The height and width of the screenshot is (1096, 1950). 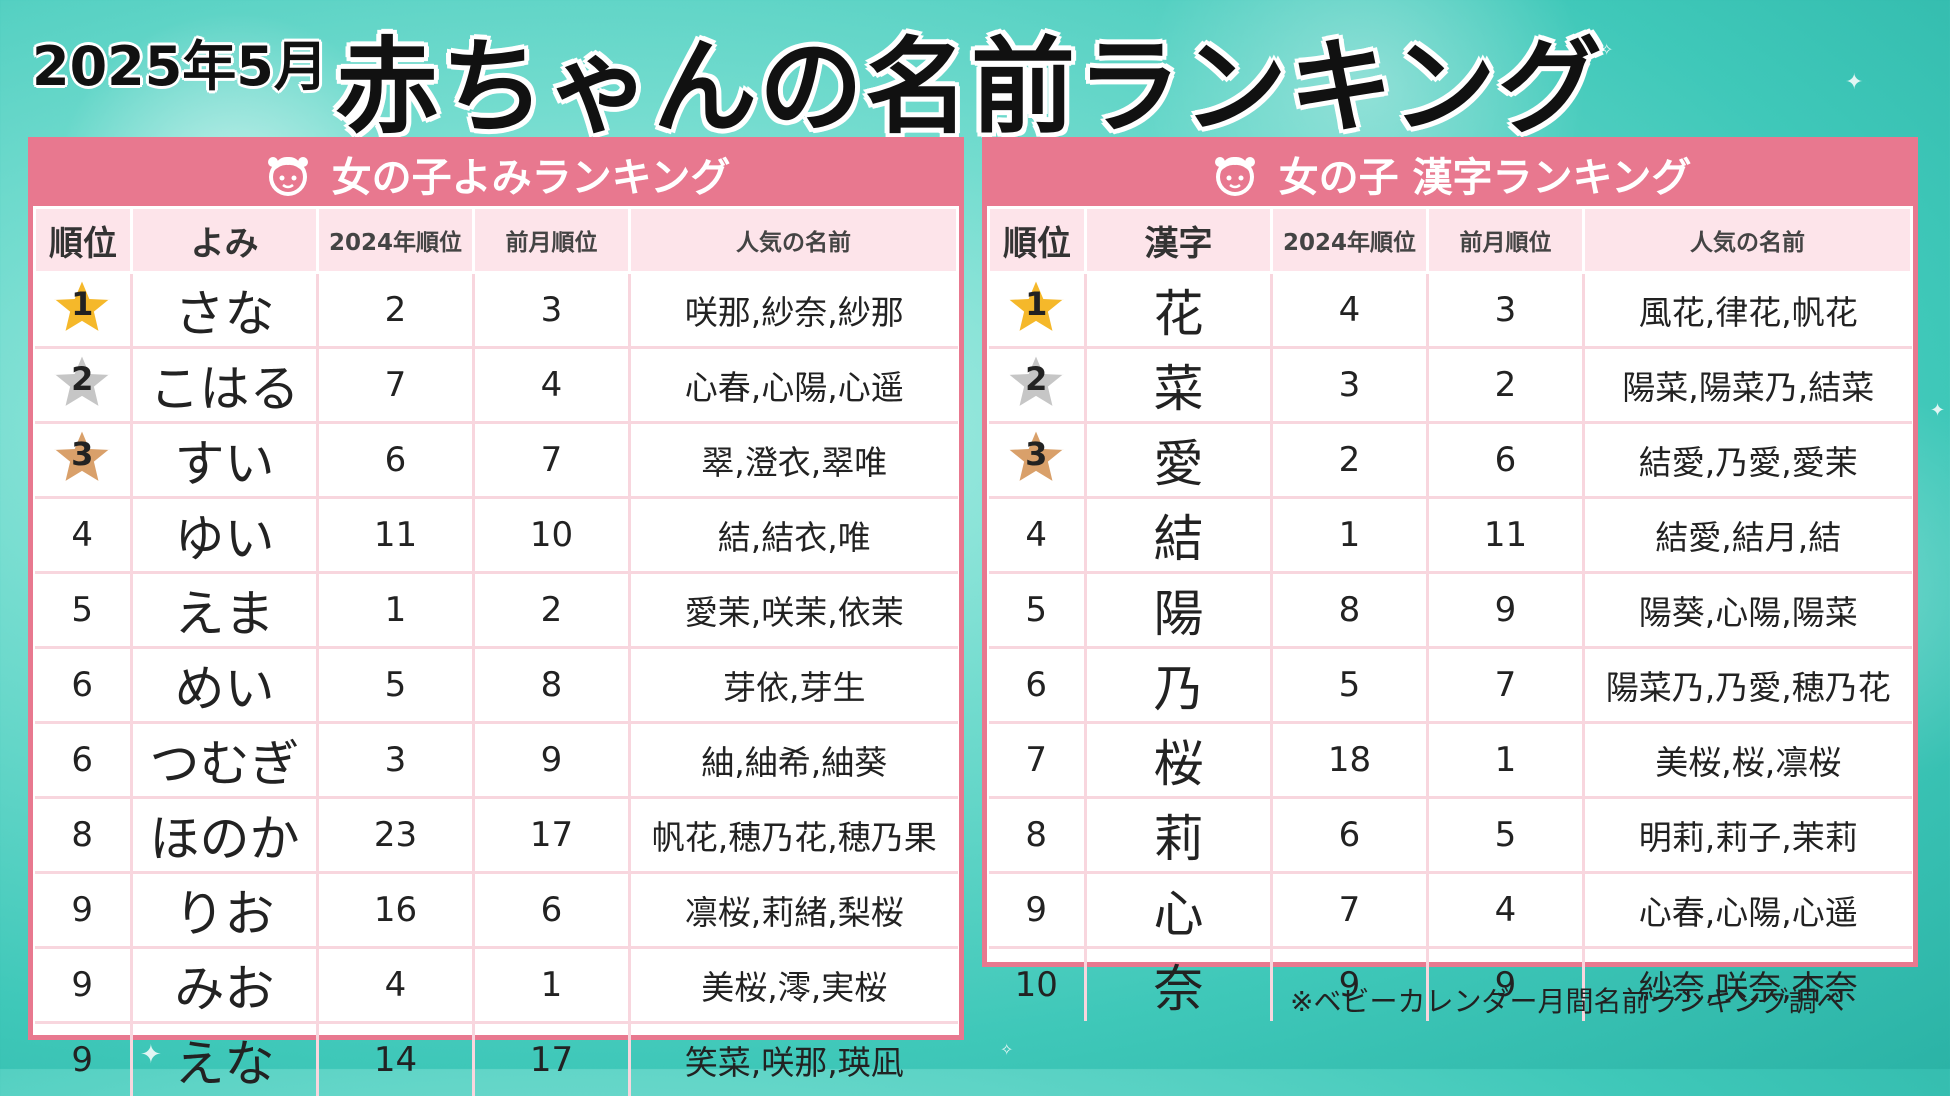 What do you see at coordinates (1748, 610) in the screenshot?
I see `popular-names-cell: 陽葵,心陽,陽菜` at bounding box center [1748, 610].